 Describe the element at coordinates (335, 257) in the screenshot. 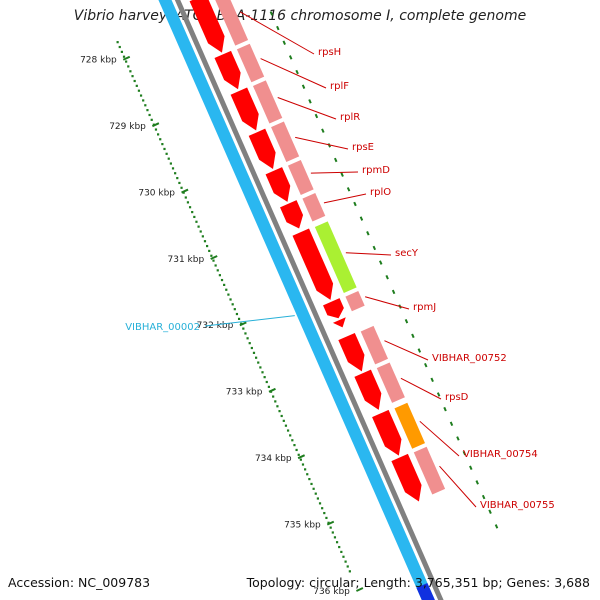

I see `gene-track-secY` at that location.